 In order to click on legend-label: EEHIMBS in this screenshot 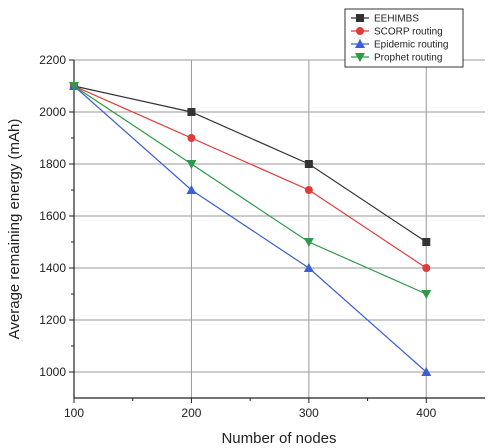, I will do `click(396, 19)`.